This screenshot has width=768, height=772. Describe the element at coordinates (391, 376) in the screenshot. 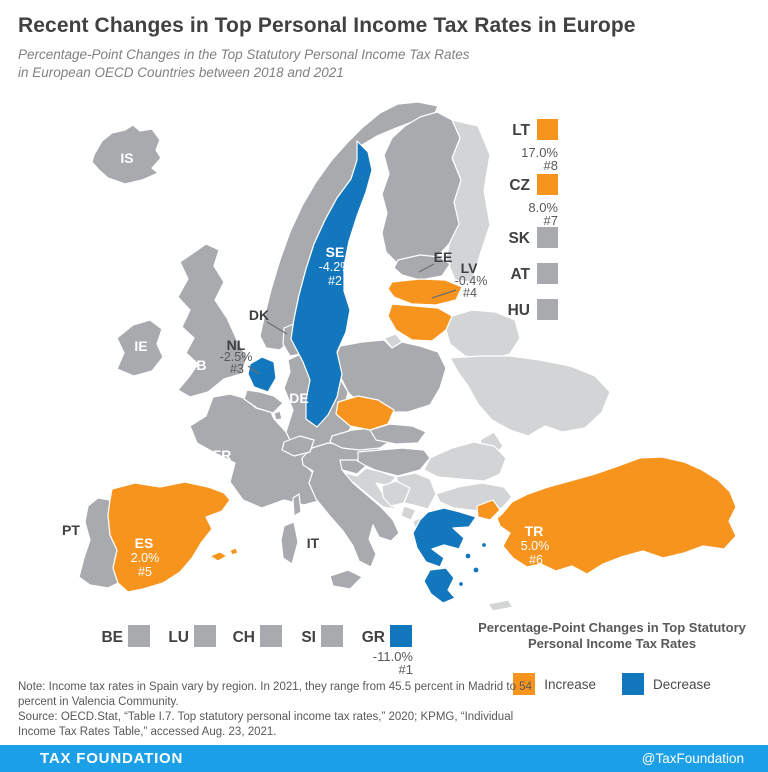

I see `country-pl` at that location.